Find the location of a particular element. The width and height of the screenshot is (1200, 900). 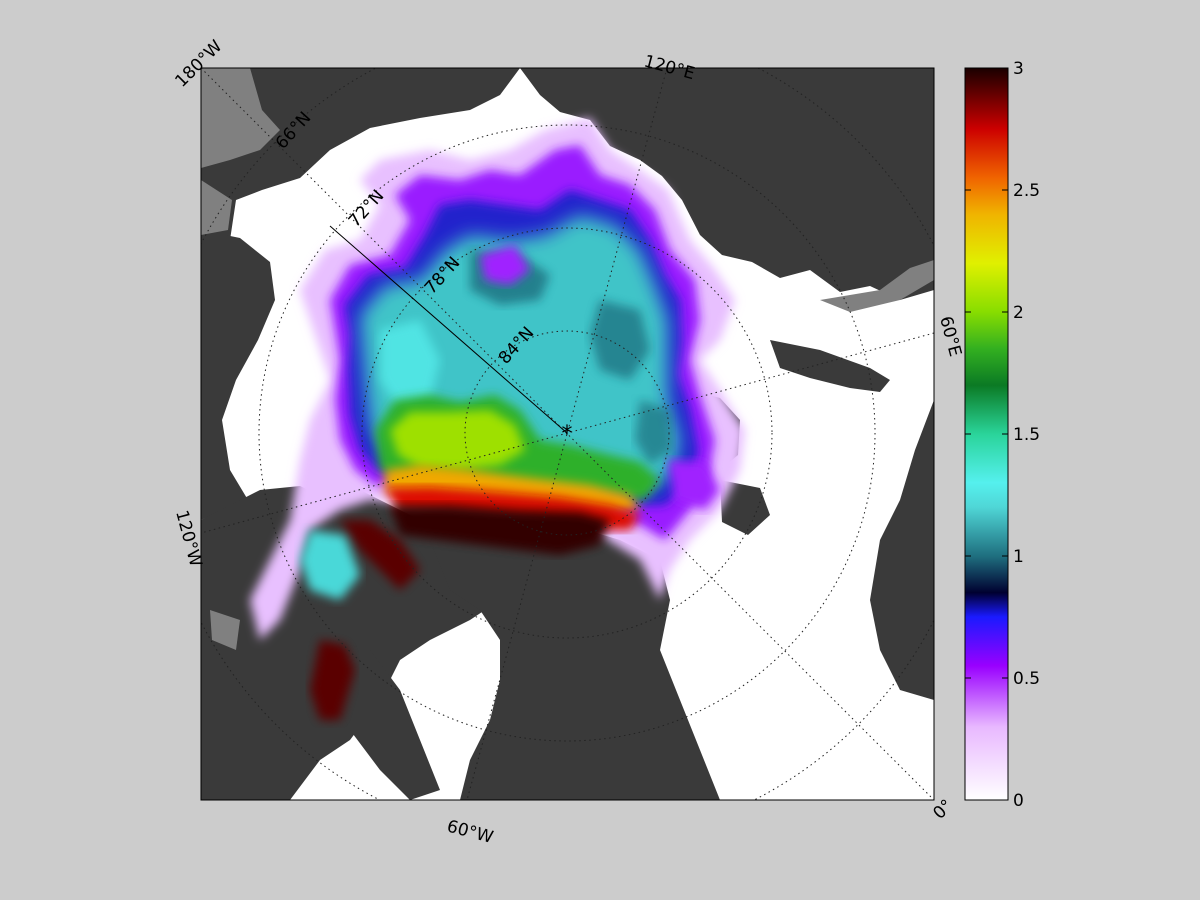

ice-archipelago-channels is located at coordinates (380, 555).